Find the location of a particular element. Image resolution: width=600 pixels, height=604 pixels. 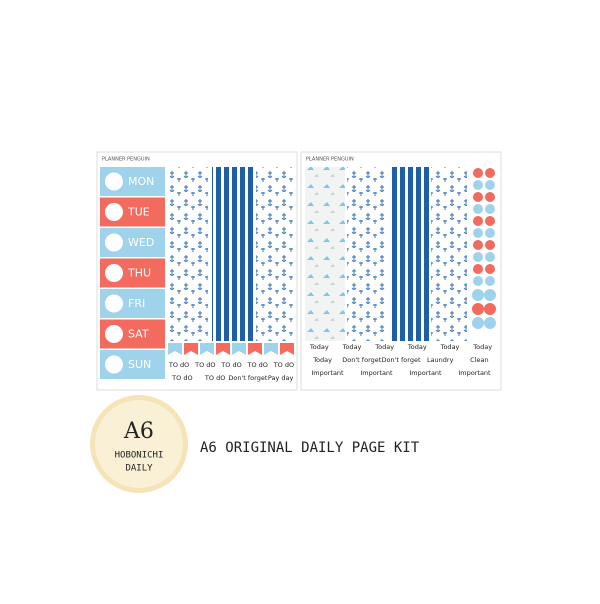

day-label: WED is located at coordinates (141, 242).